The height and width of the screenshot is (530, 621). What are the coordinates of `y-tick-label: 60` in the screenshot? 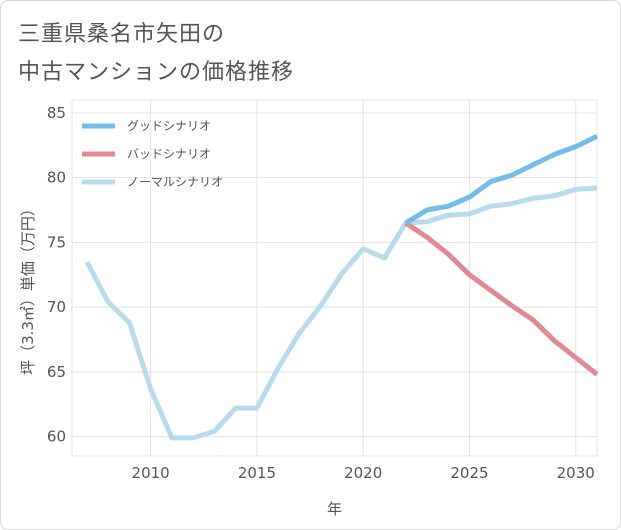 It's located at (56, 437).